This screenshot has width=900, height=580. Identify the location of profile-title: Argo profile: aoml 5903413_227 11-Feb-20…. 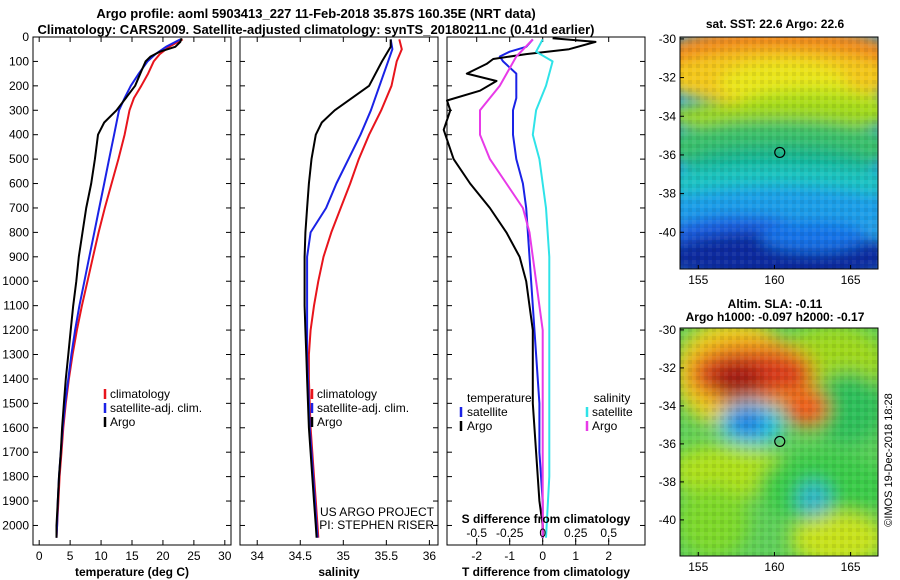
(316, 13).